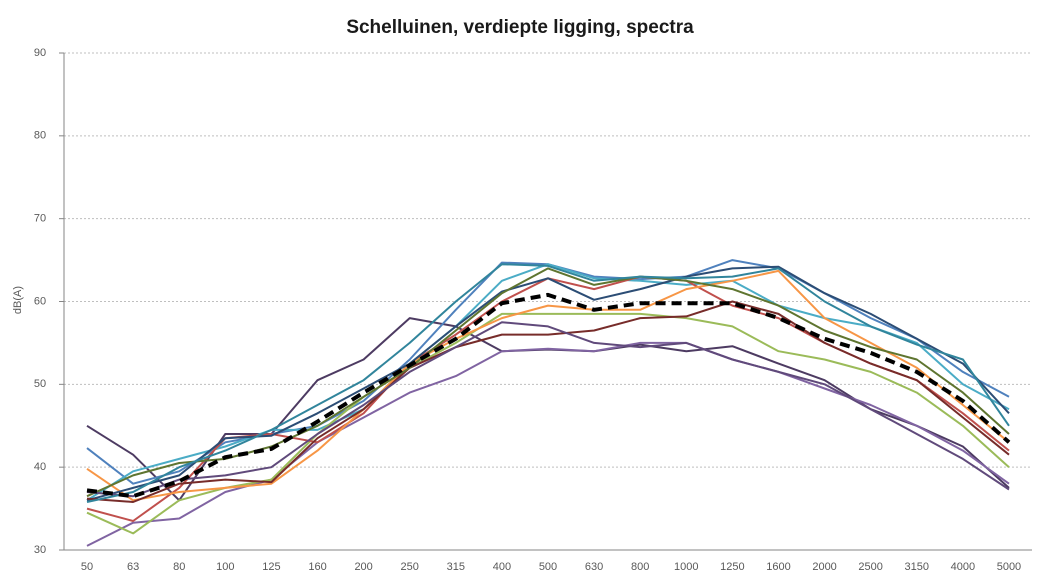  Describe the element at coordinates (410, 567) in the screenshot. I see `x-tick-label: 250` at that location.